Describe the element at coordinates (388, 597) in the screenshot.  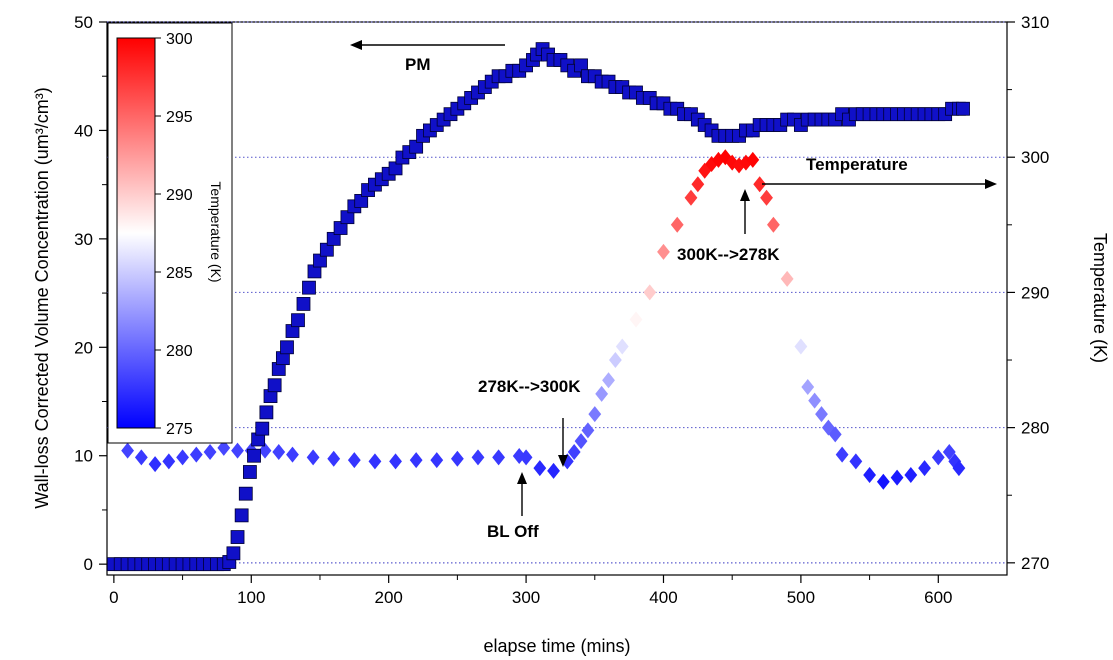
I see `x-tick-label: 200` at that location.